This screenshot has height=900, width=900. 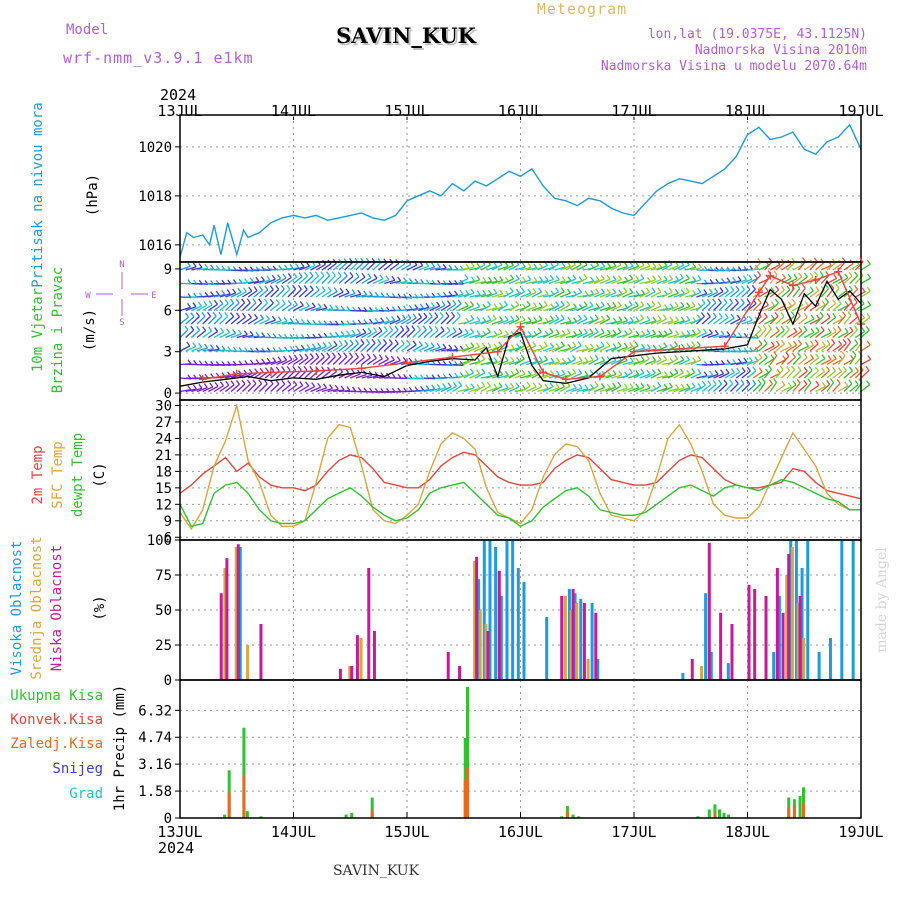 I want to click on time-tick-label: 18JUL, so click(x=747, y=832).